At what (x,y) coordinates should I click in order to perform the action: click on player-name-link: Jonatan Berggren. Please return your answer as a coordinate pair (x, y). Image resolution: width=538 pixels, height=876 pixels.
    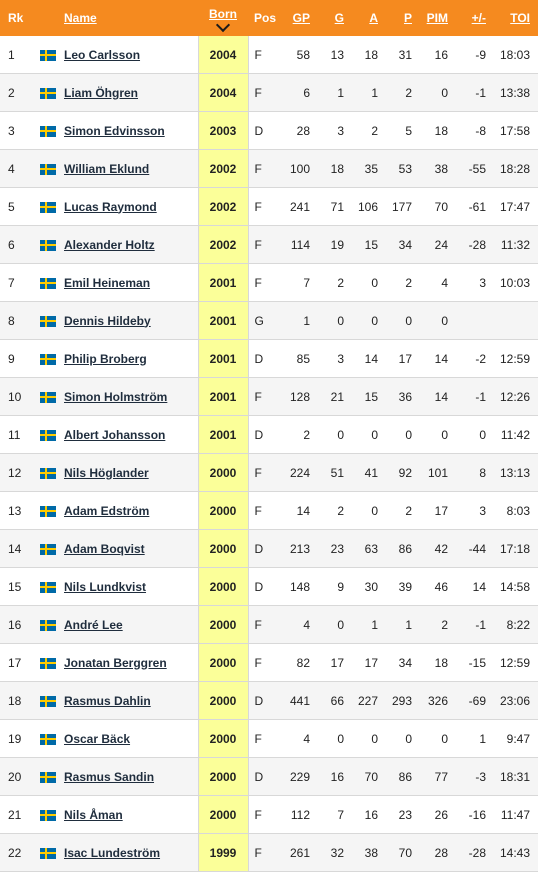
    Looking at the image, I should click on (115, 662).